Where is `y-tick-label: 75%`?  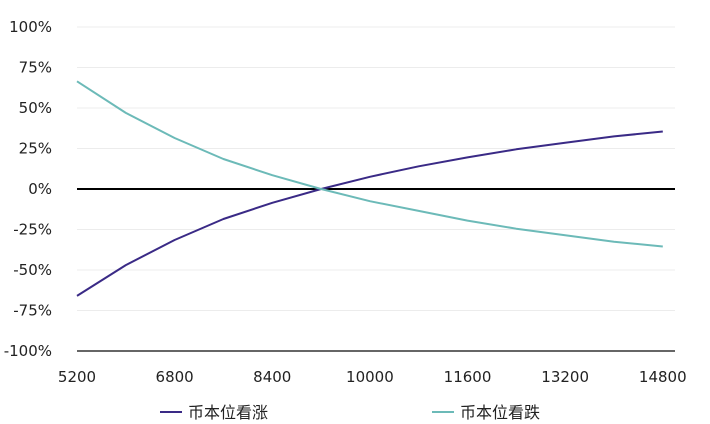 y-tick-label: 75% is located at coordinates (35, 68).